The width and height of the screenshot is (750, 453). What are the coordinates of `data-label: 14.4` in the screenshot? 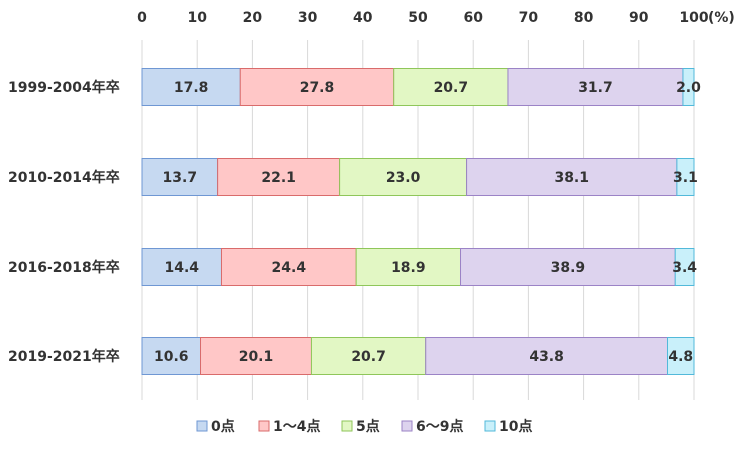 It's located at (181, 268).